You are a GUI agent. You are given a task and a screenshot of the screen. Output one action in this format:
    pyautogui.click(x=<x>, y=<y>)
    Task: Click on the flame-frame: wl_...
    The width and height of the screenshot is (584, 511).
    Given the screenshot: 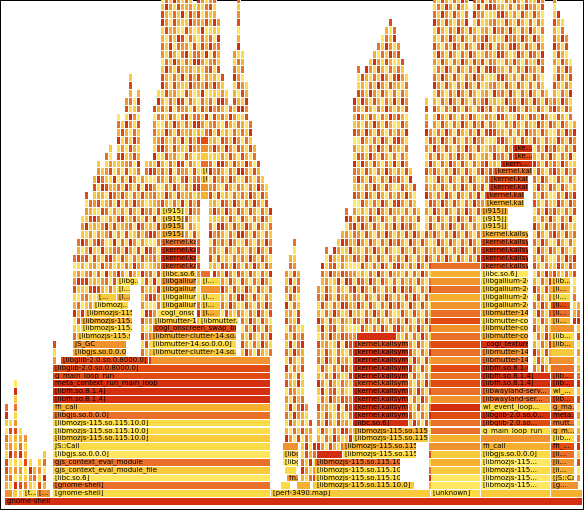 What is the action you would take?
    pyautogui.click(x=563, y=392)
    